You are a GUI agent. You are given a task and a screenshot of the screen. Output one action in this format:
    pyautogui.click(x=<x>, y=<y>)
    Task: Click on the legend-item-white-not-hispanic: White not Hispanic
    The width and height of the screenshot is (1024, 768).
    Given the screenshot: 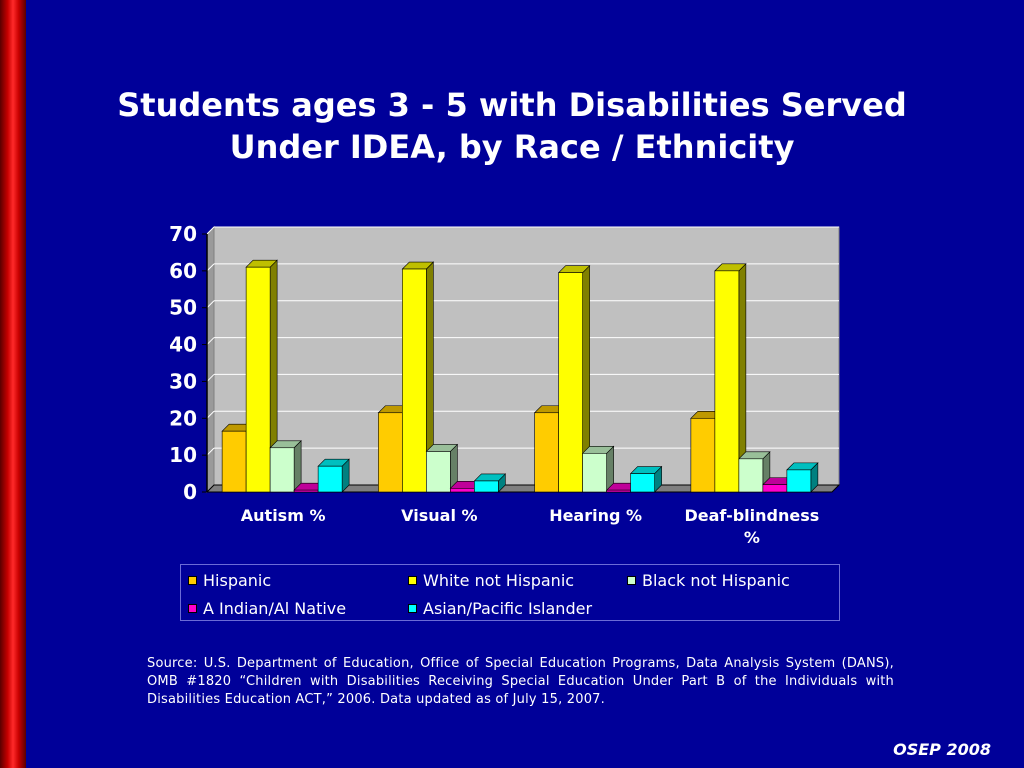 What is the action you would take?
    pyautogui.click(x=491, y=581)
    